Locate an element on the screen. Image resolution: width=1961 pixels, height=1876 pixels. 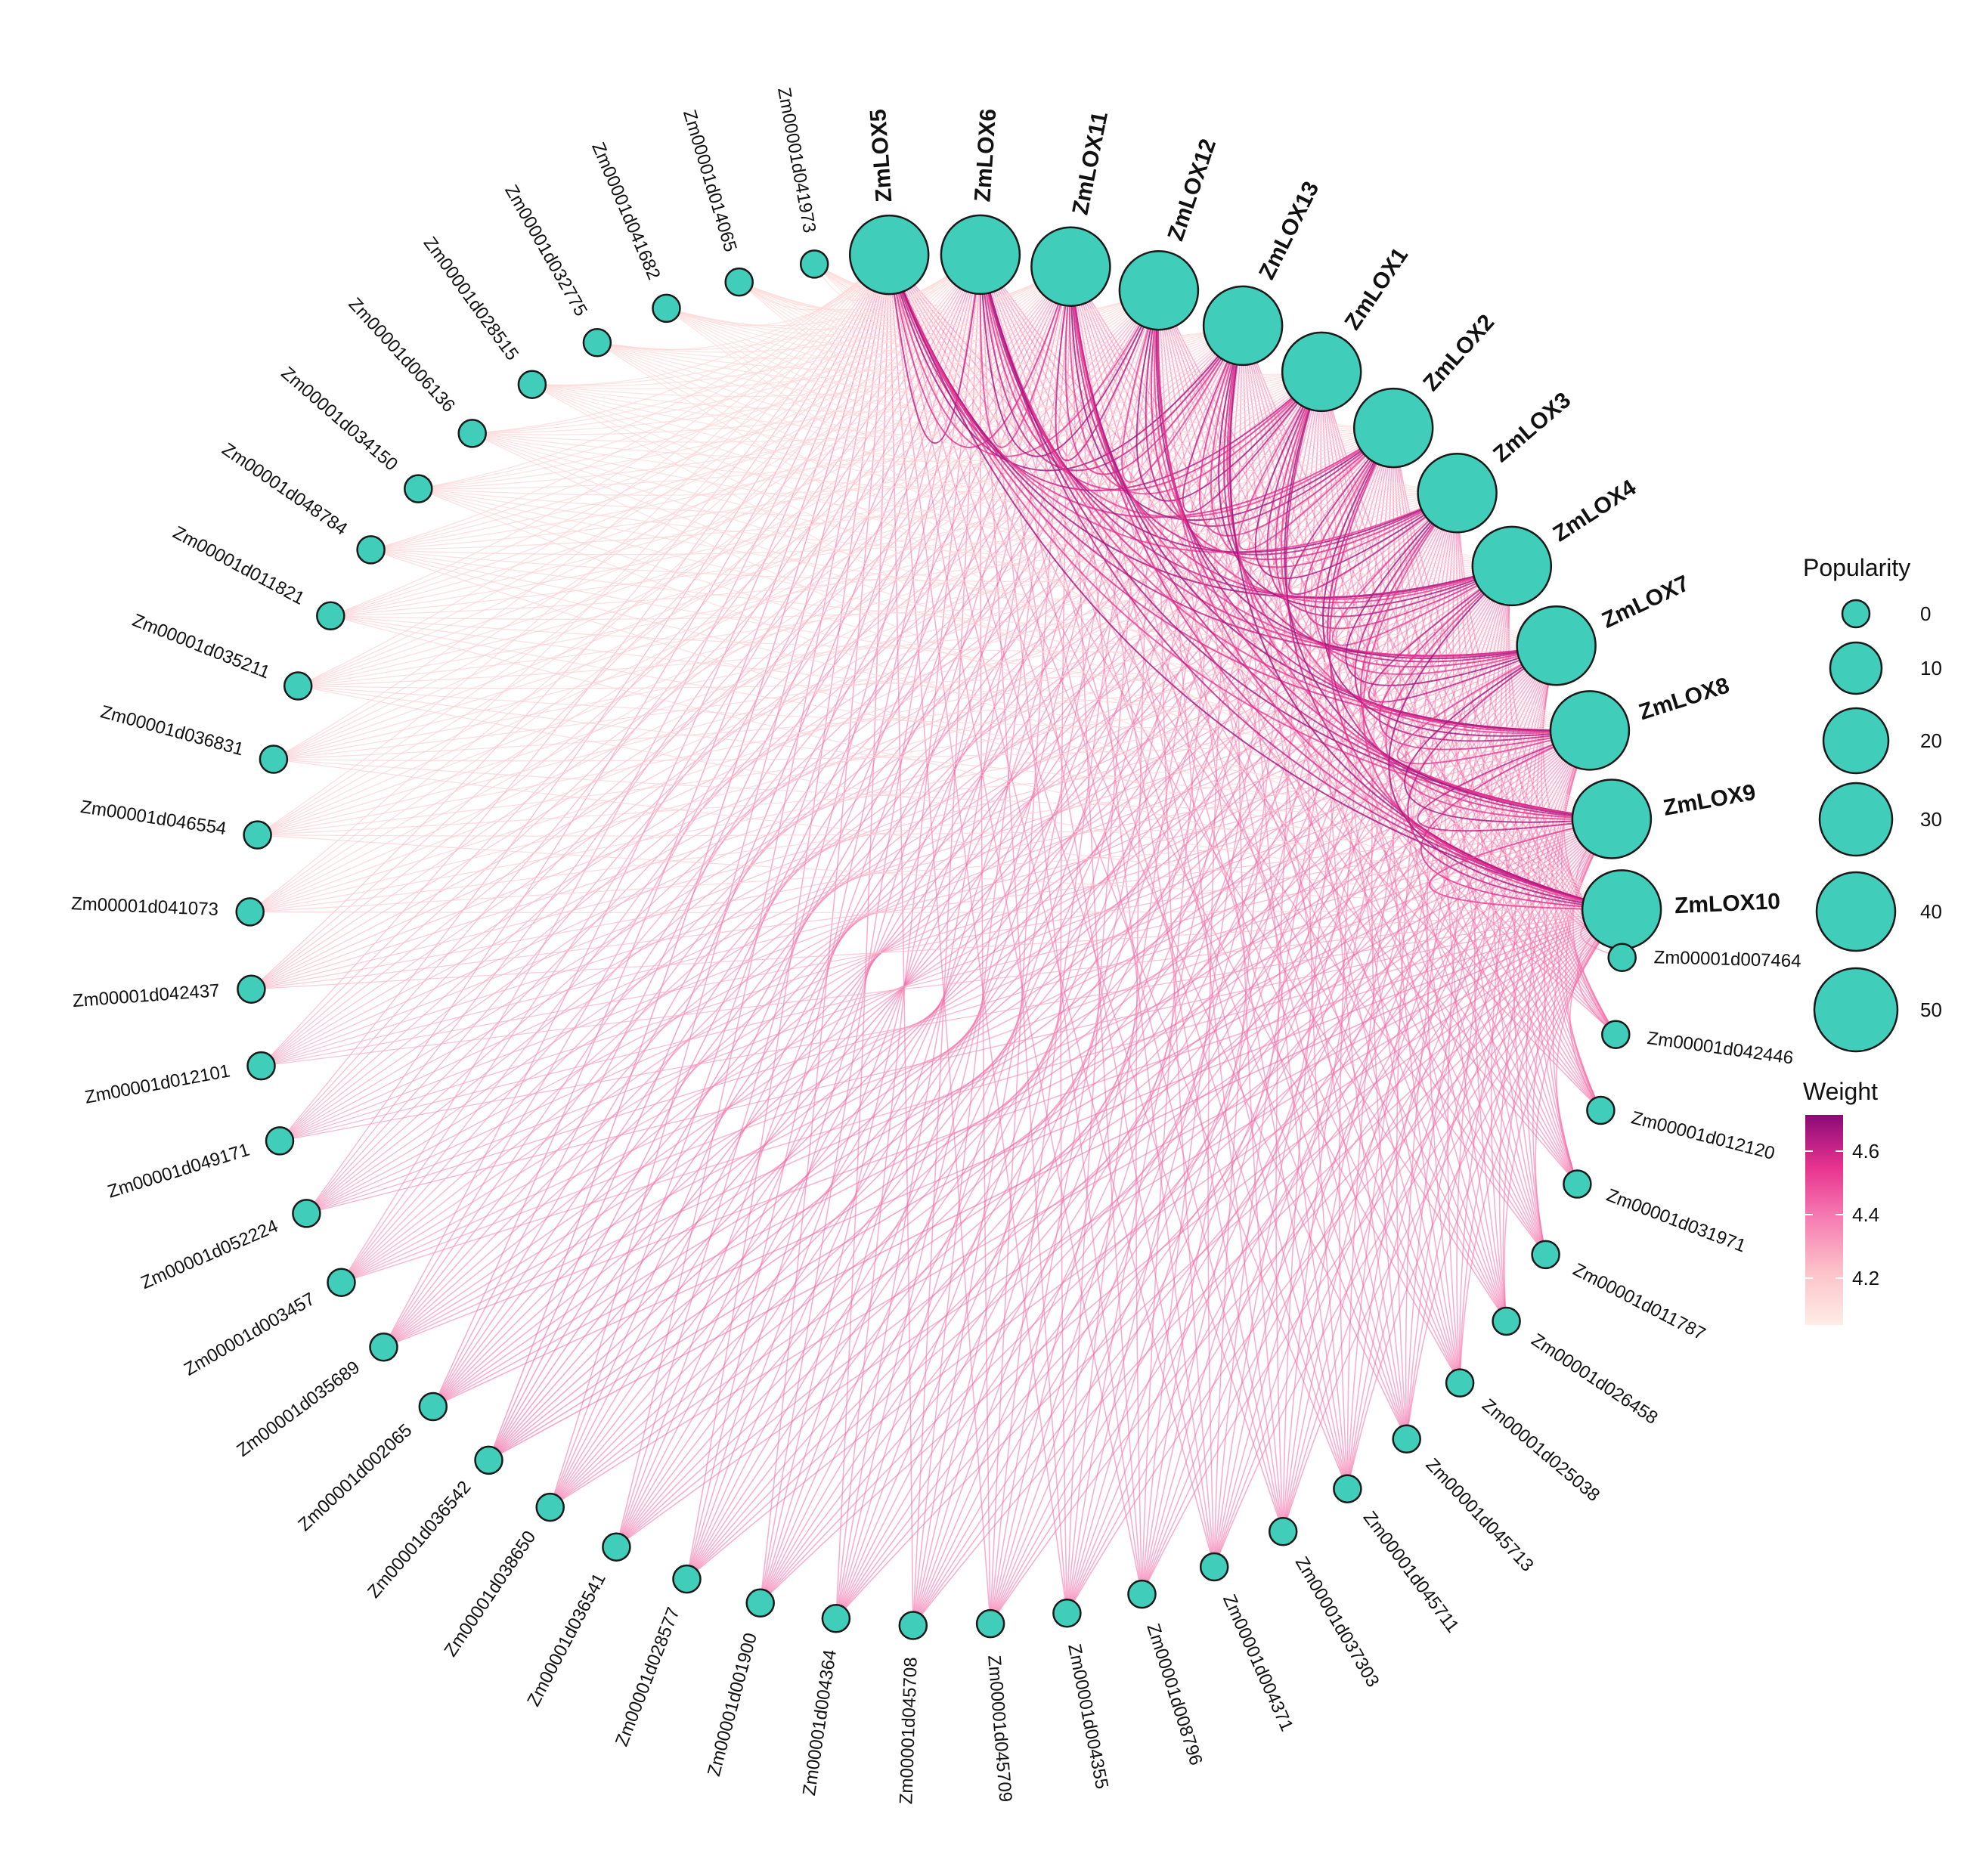
popularity-legend-title: Popularity is located at coordinates (1856, 567).